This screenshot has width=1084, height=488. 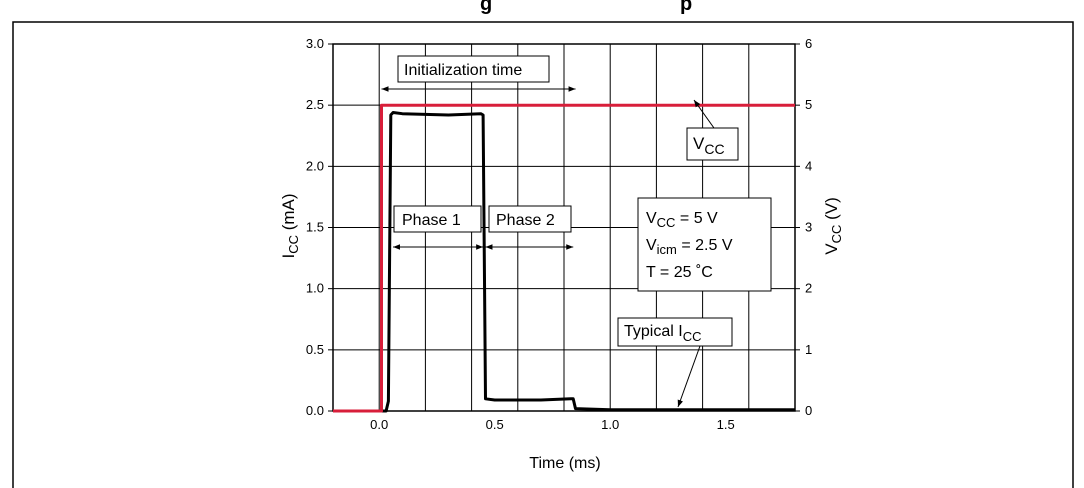 I want to click on y-right-tick-label: 1, so click(x=808, y=349).